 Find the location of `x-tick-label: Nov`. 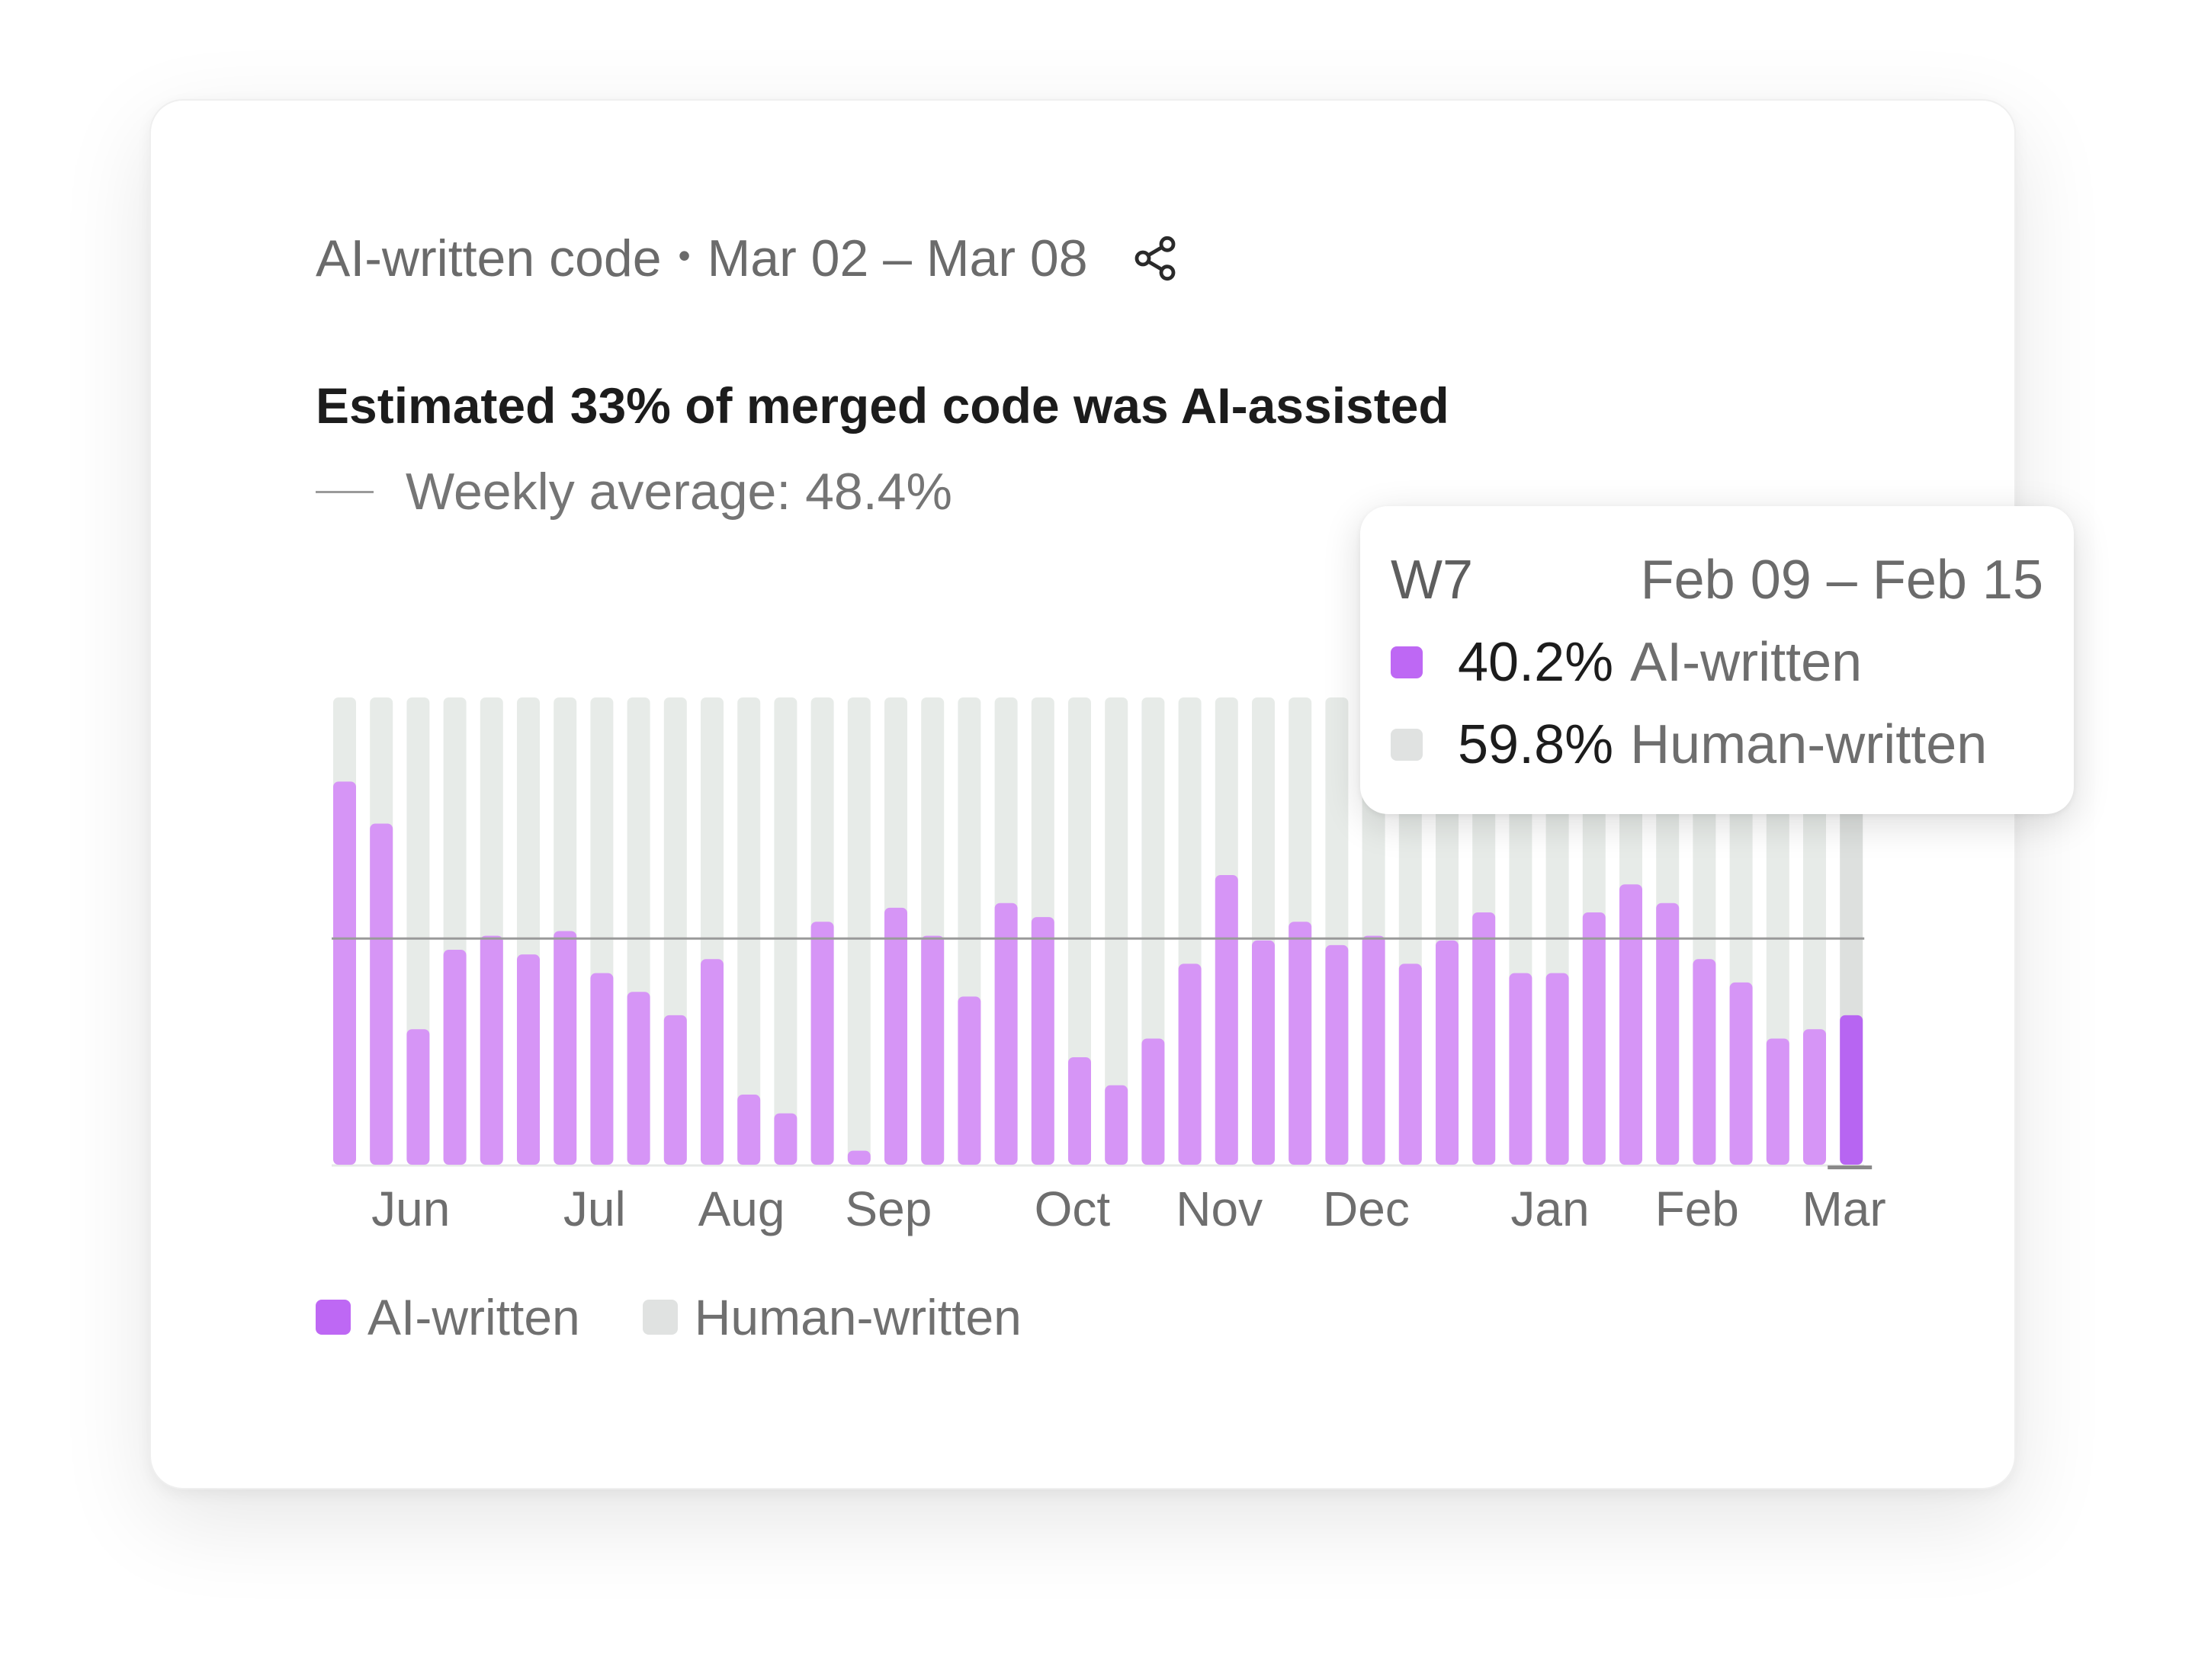

x-tick-label: Nov is located at coordinates (1220, 1208).